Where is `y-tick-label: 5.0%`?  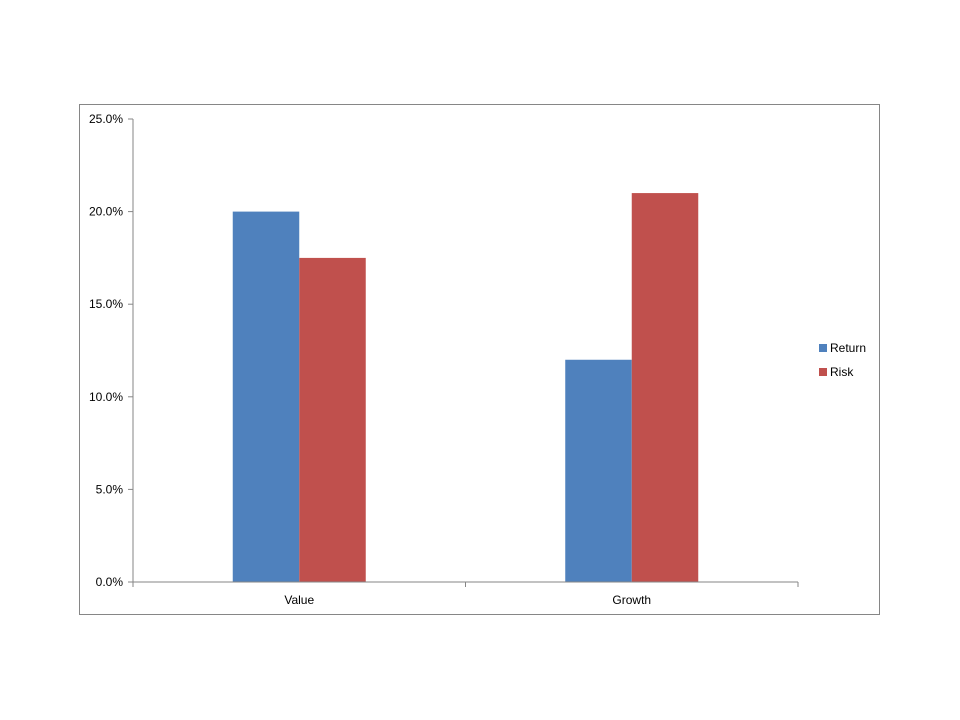
y-tick-label: 5.0% is located at coordinates (110, 489).